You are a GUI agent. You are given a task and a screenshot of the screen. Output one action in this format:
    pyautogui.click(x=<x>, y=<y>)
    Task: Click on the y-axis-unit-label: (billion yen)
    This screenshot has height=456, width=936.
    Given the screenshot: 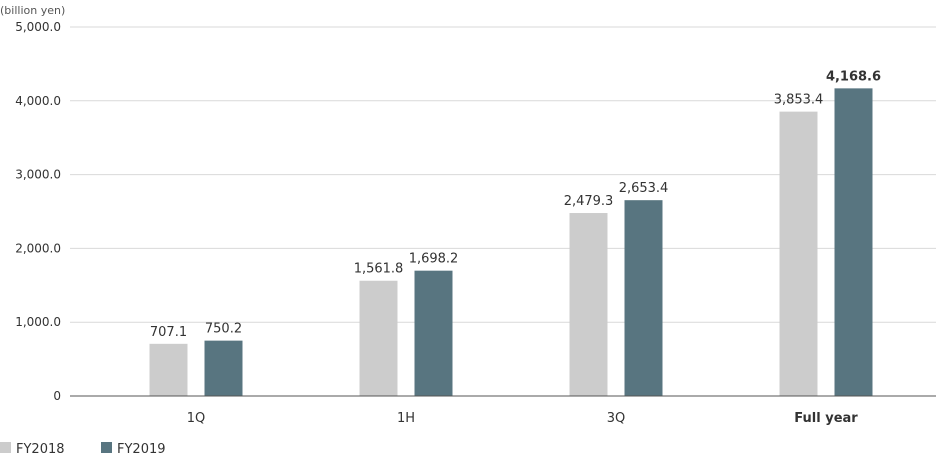 What is the action you would take?
    pyautogui.click(x=32, y=10)
    